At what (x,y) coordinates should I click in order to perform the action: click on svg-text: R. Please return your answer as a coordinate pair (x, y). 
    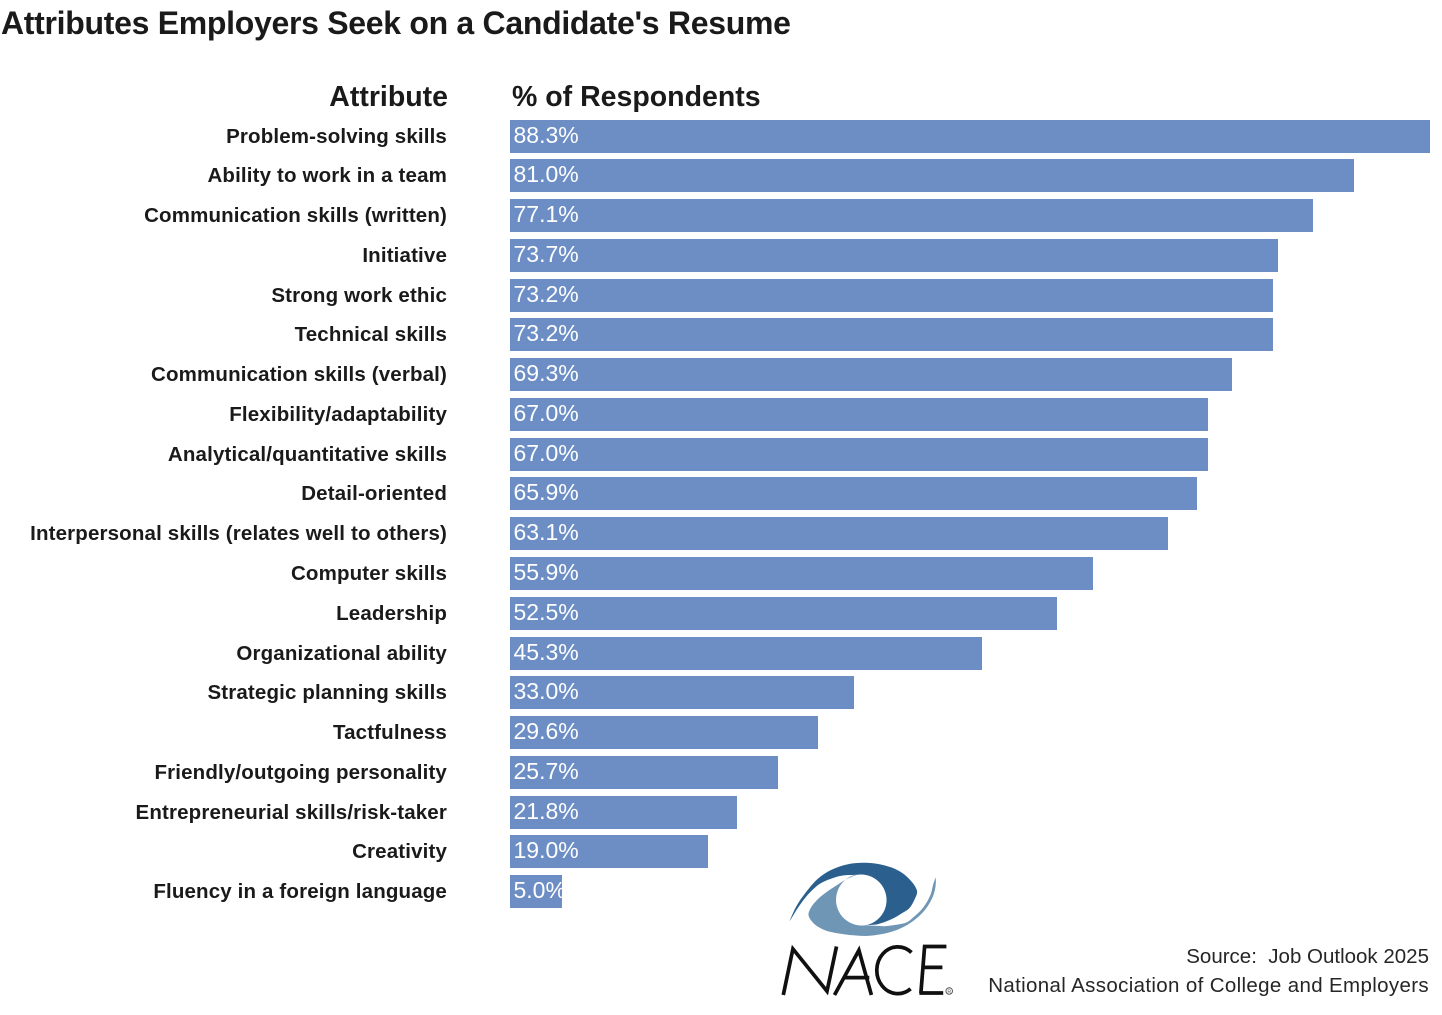
    Looking at the image, I should click on (949, 992).